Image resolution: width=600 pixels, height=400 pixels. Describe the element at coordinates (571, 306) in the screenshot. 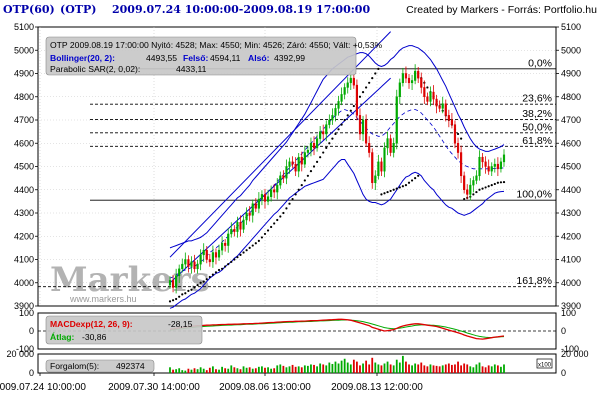

I see `price-tick-label-right: 3900` at that location.